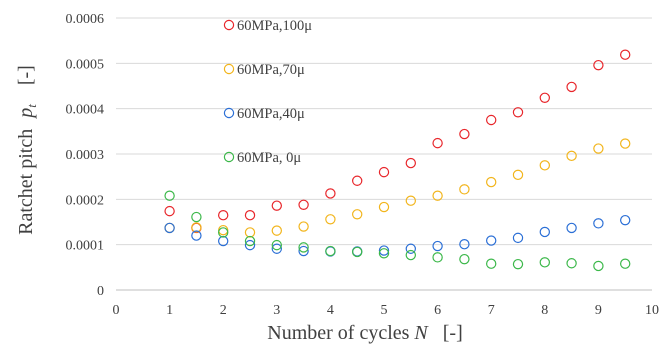 This screenshot has width=672, height=344. Describe the element at coordinates (85, 200) in the screenshot. I see `y-tick-label: 0.0002` at that location.